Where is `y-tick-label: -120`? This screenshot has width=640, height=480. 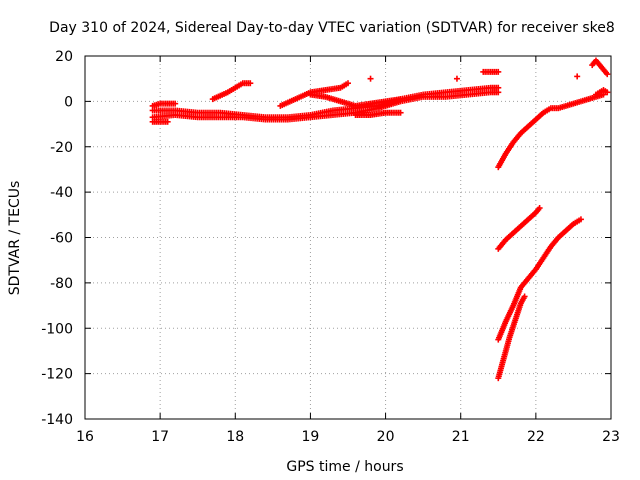
y-tick-label: -120 is located at coordinates (57, 375).